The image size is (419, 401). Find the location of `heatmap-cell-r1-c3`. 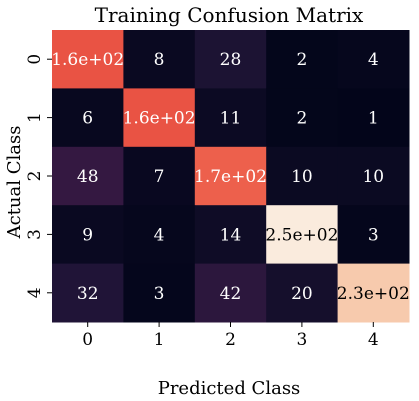

heatmap-cell-r1-c3 is located at coordinates (302, 118).